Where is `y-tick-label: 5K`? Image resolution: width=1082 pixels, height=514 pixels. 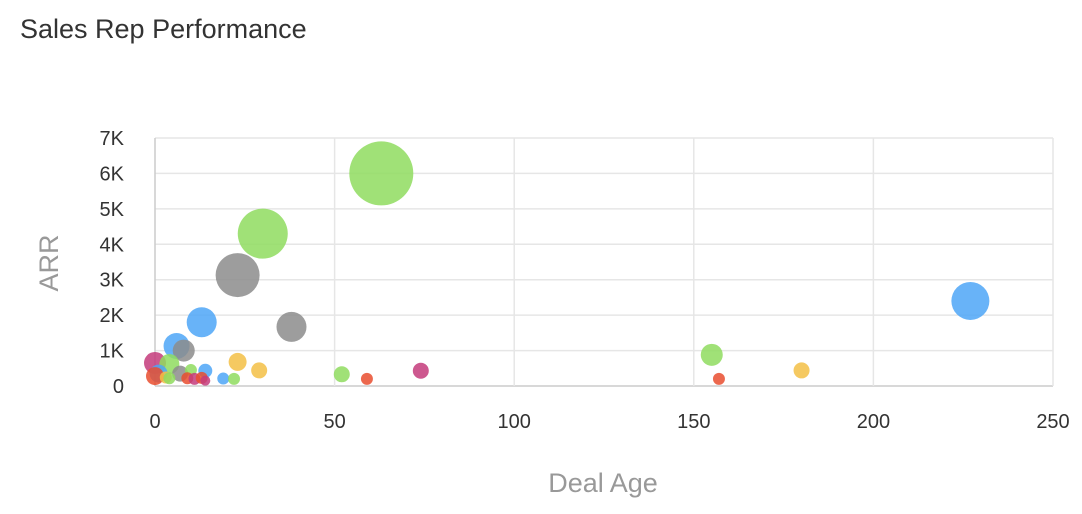
y-tick-label: 5K is located at coordinates (112, 210).